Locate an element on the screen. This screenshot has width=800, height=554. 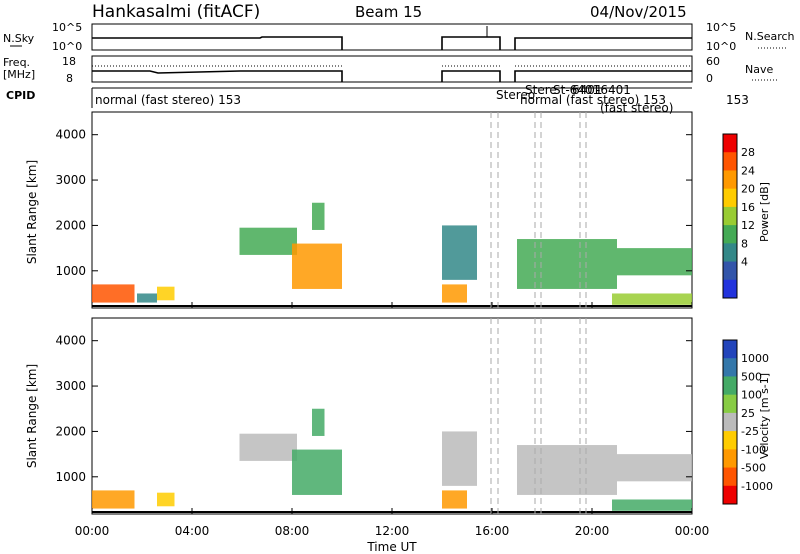
colorbar-tick-label: 28 is located at coordinates (748, 152).